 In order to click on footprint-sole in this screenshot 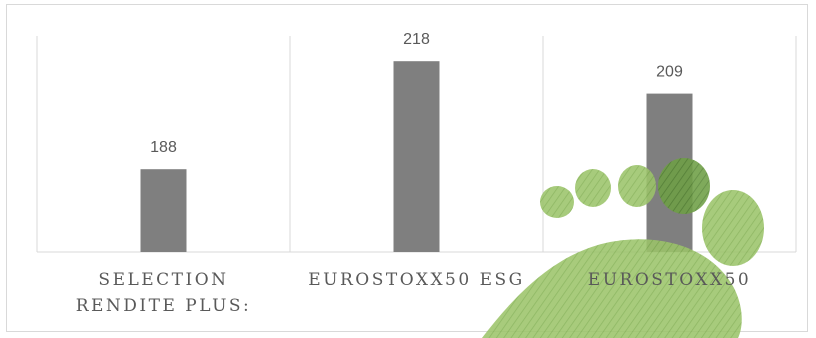, I will do `click(612, 288)`.